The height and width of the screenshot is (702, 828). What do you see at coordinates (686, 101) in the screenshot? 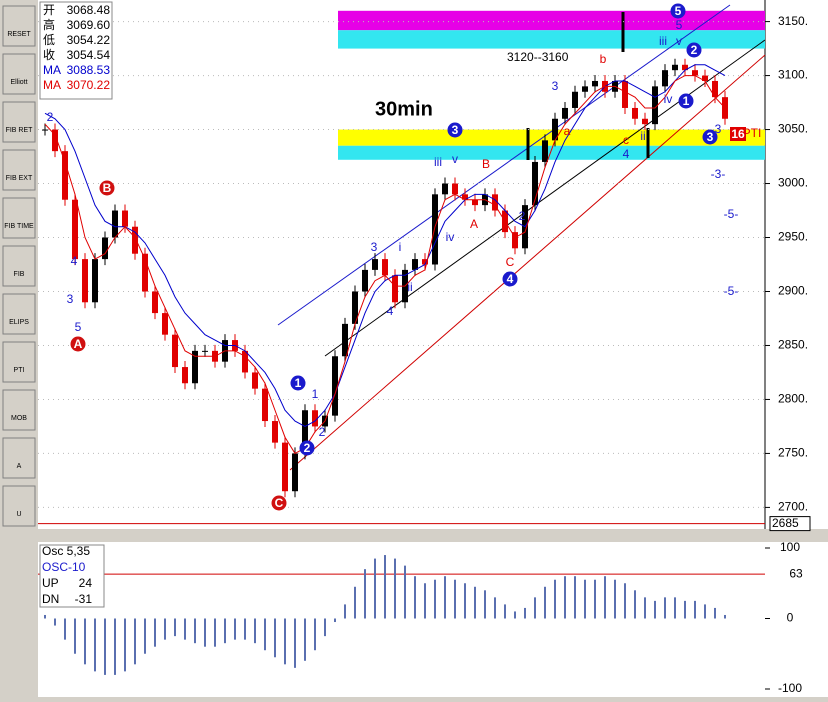
I see `wave-marker-label: 1` at bounding box center [686, 101].